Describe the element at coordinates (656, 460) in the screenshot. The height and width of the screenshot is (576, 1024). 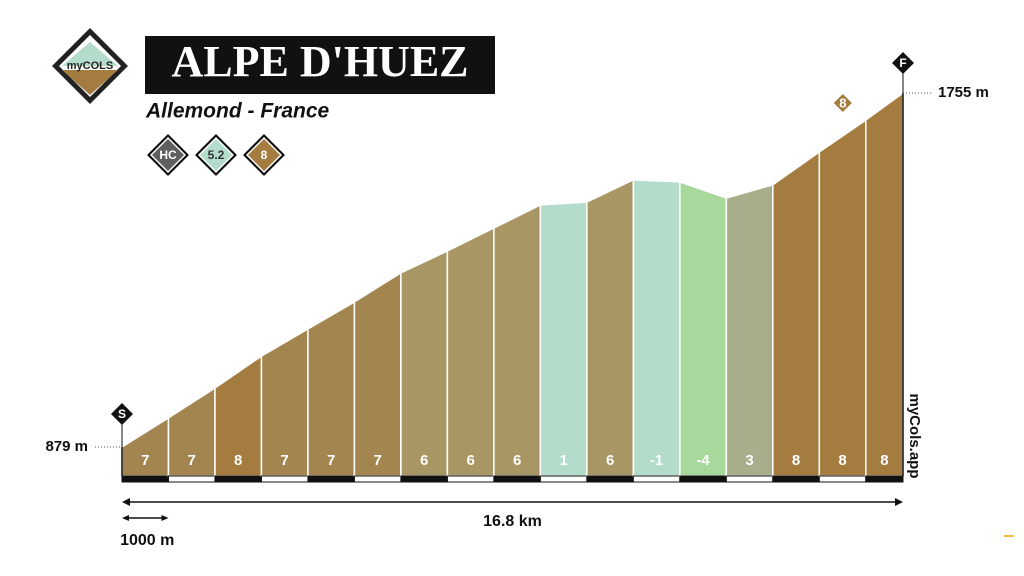
I see `grade-label: -1` at that location.